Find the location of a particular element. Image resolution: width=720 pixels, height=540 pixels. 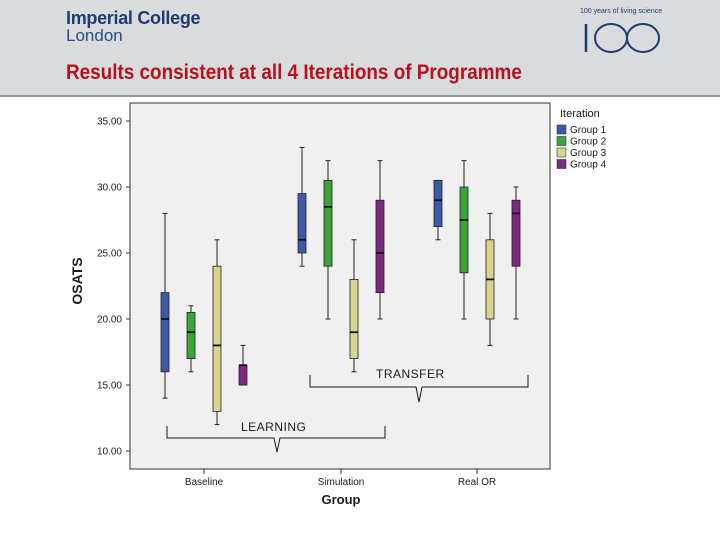

x-tick-label: Simulation is located at coordinates (341, 482).